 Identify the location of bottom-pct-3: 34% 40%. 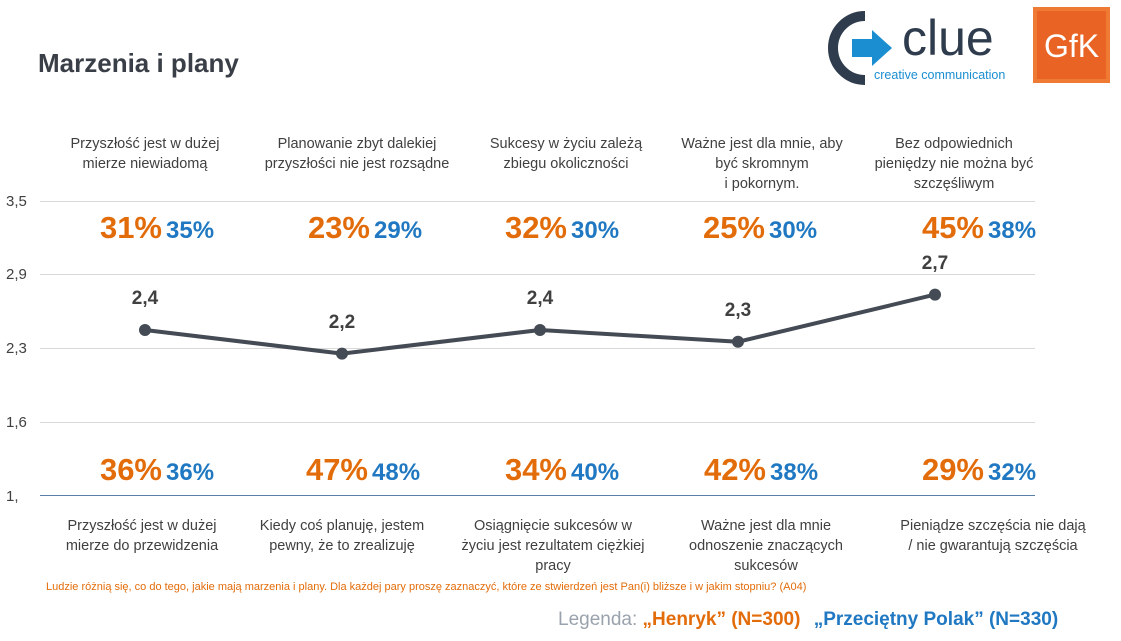
(562, 470).